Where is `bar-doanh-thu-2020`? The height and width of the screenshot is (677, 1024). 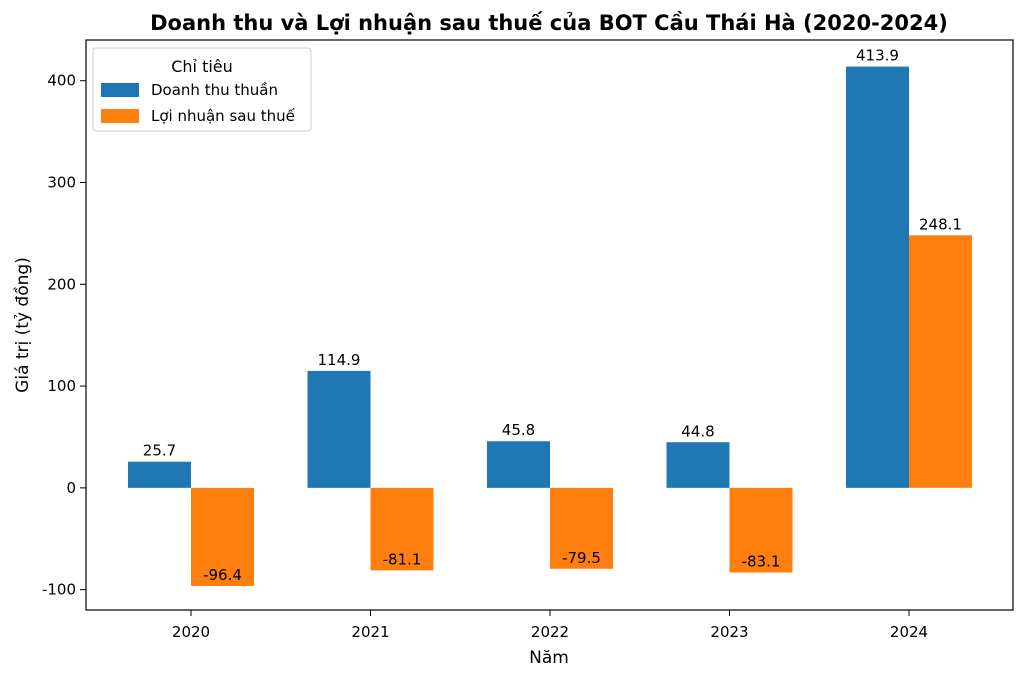 bar-doanh-thu-2020 is located at coordinates (159, 474).